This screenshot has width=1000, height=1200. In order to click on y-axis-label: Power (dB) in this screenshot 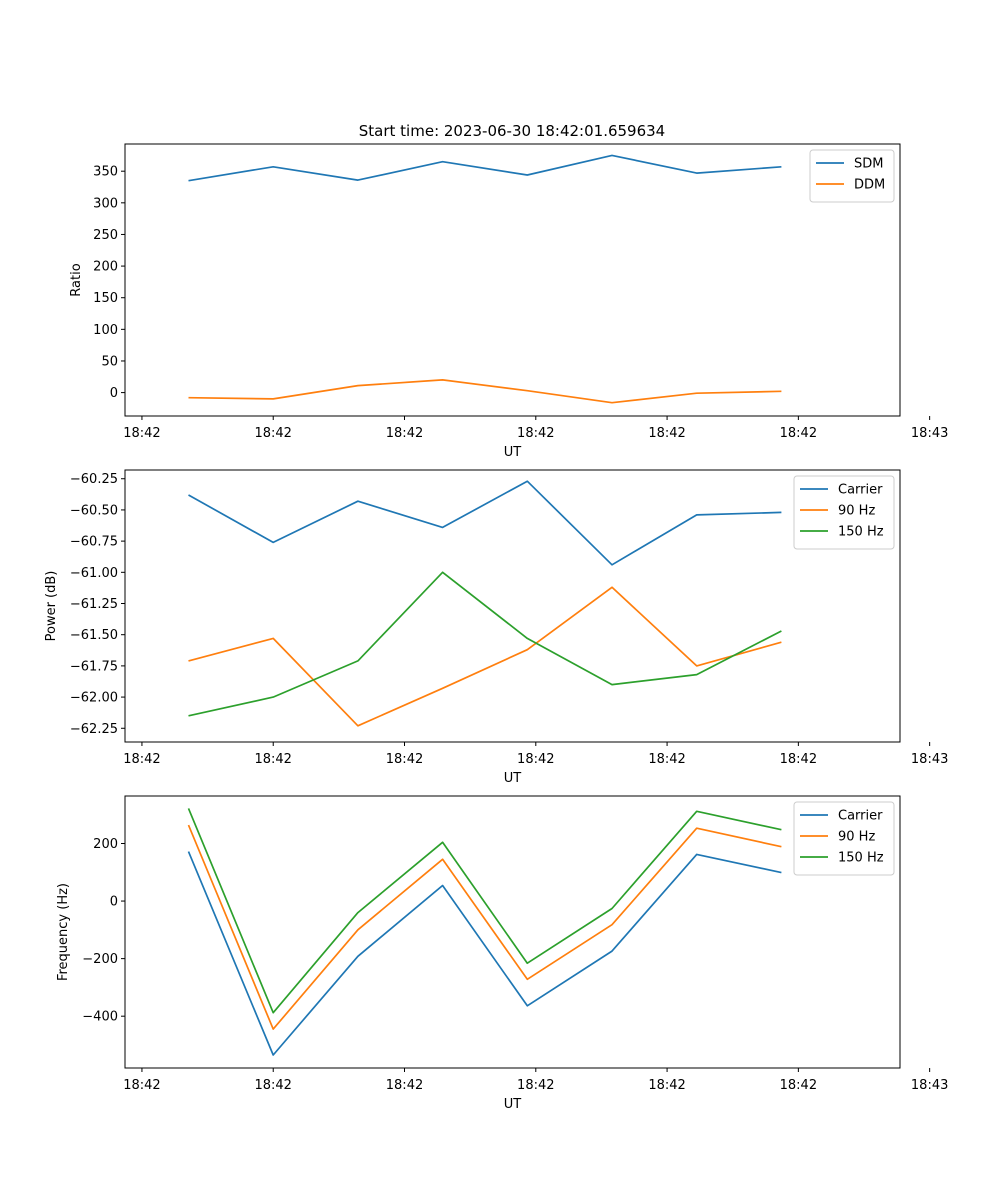, I will do `click(51, 606)`.